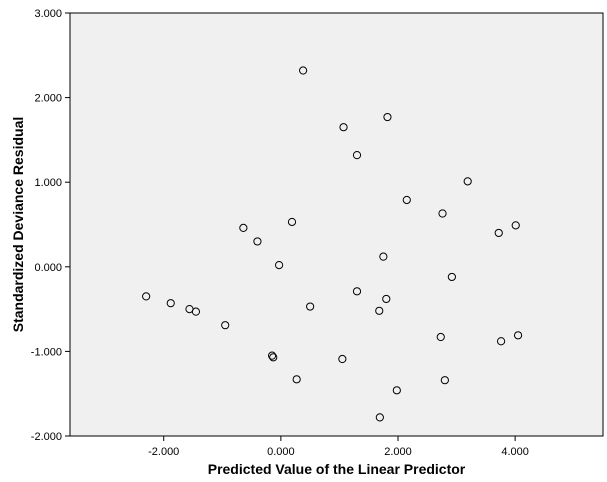 The image size is (607, 482). Describe the element at coordinates (48, 99) in the screenshot. I see `y-tick-label: 2.000` at that location.